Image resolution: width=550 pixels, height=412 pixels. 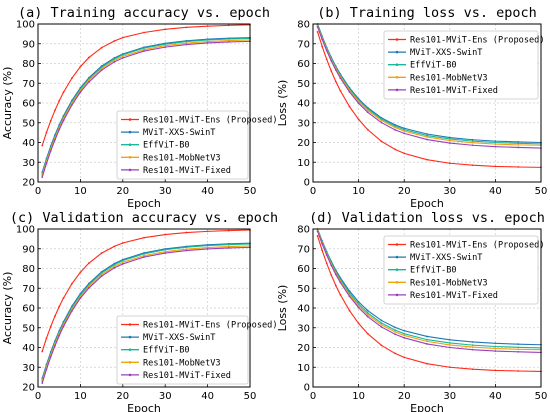 I want to click on x-tick-label: 40, so click(x=495, y=191).